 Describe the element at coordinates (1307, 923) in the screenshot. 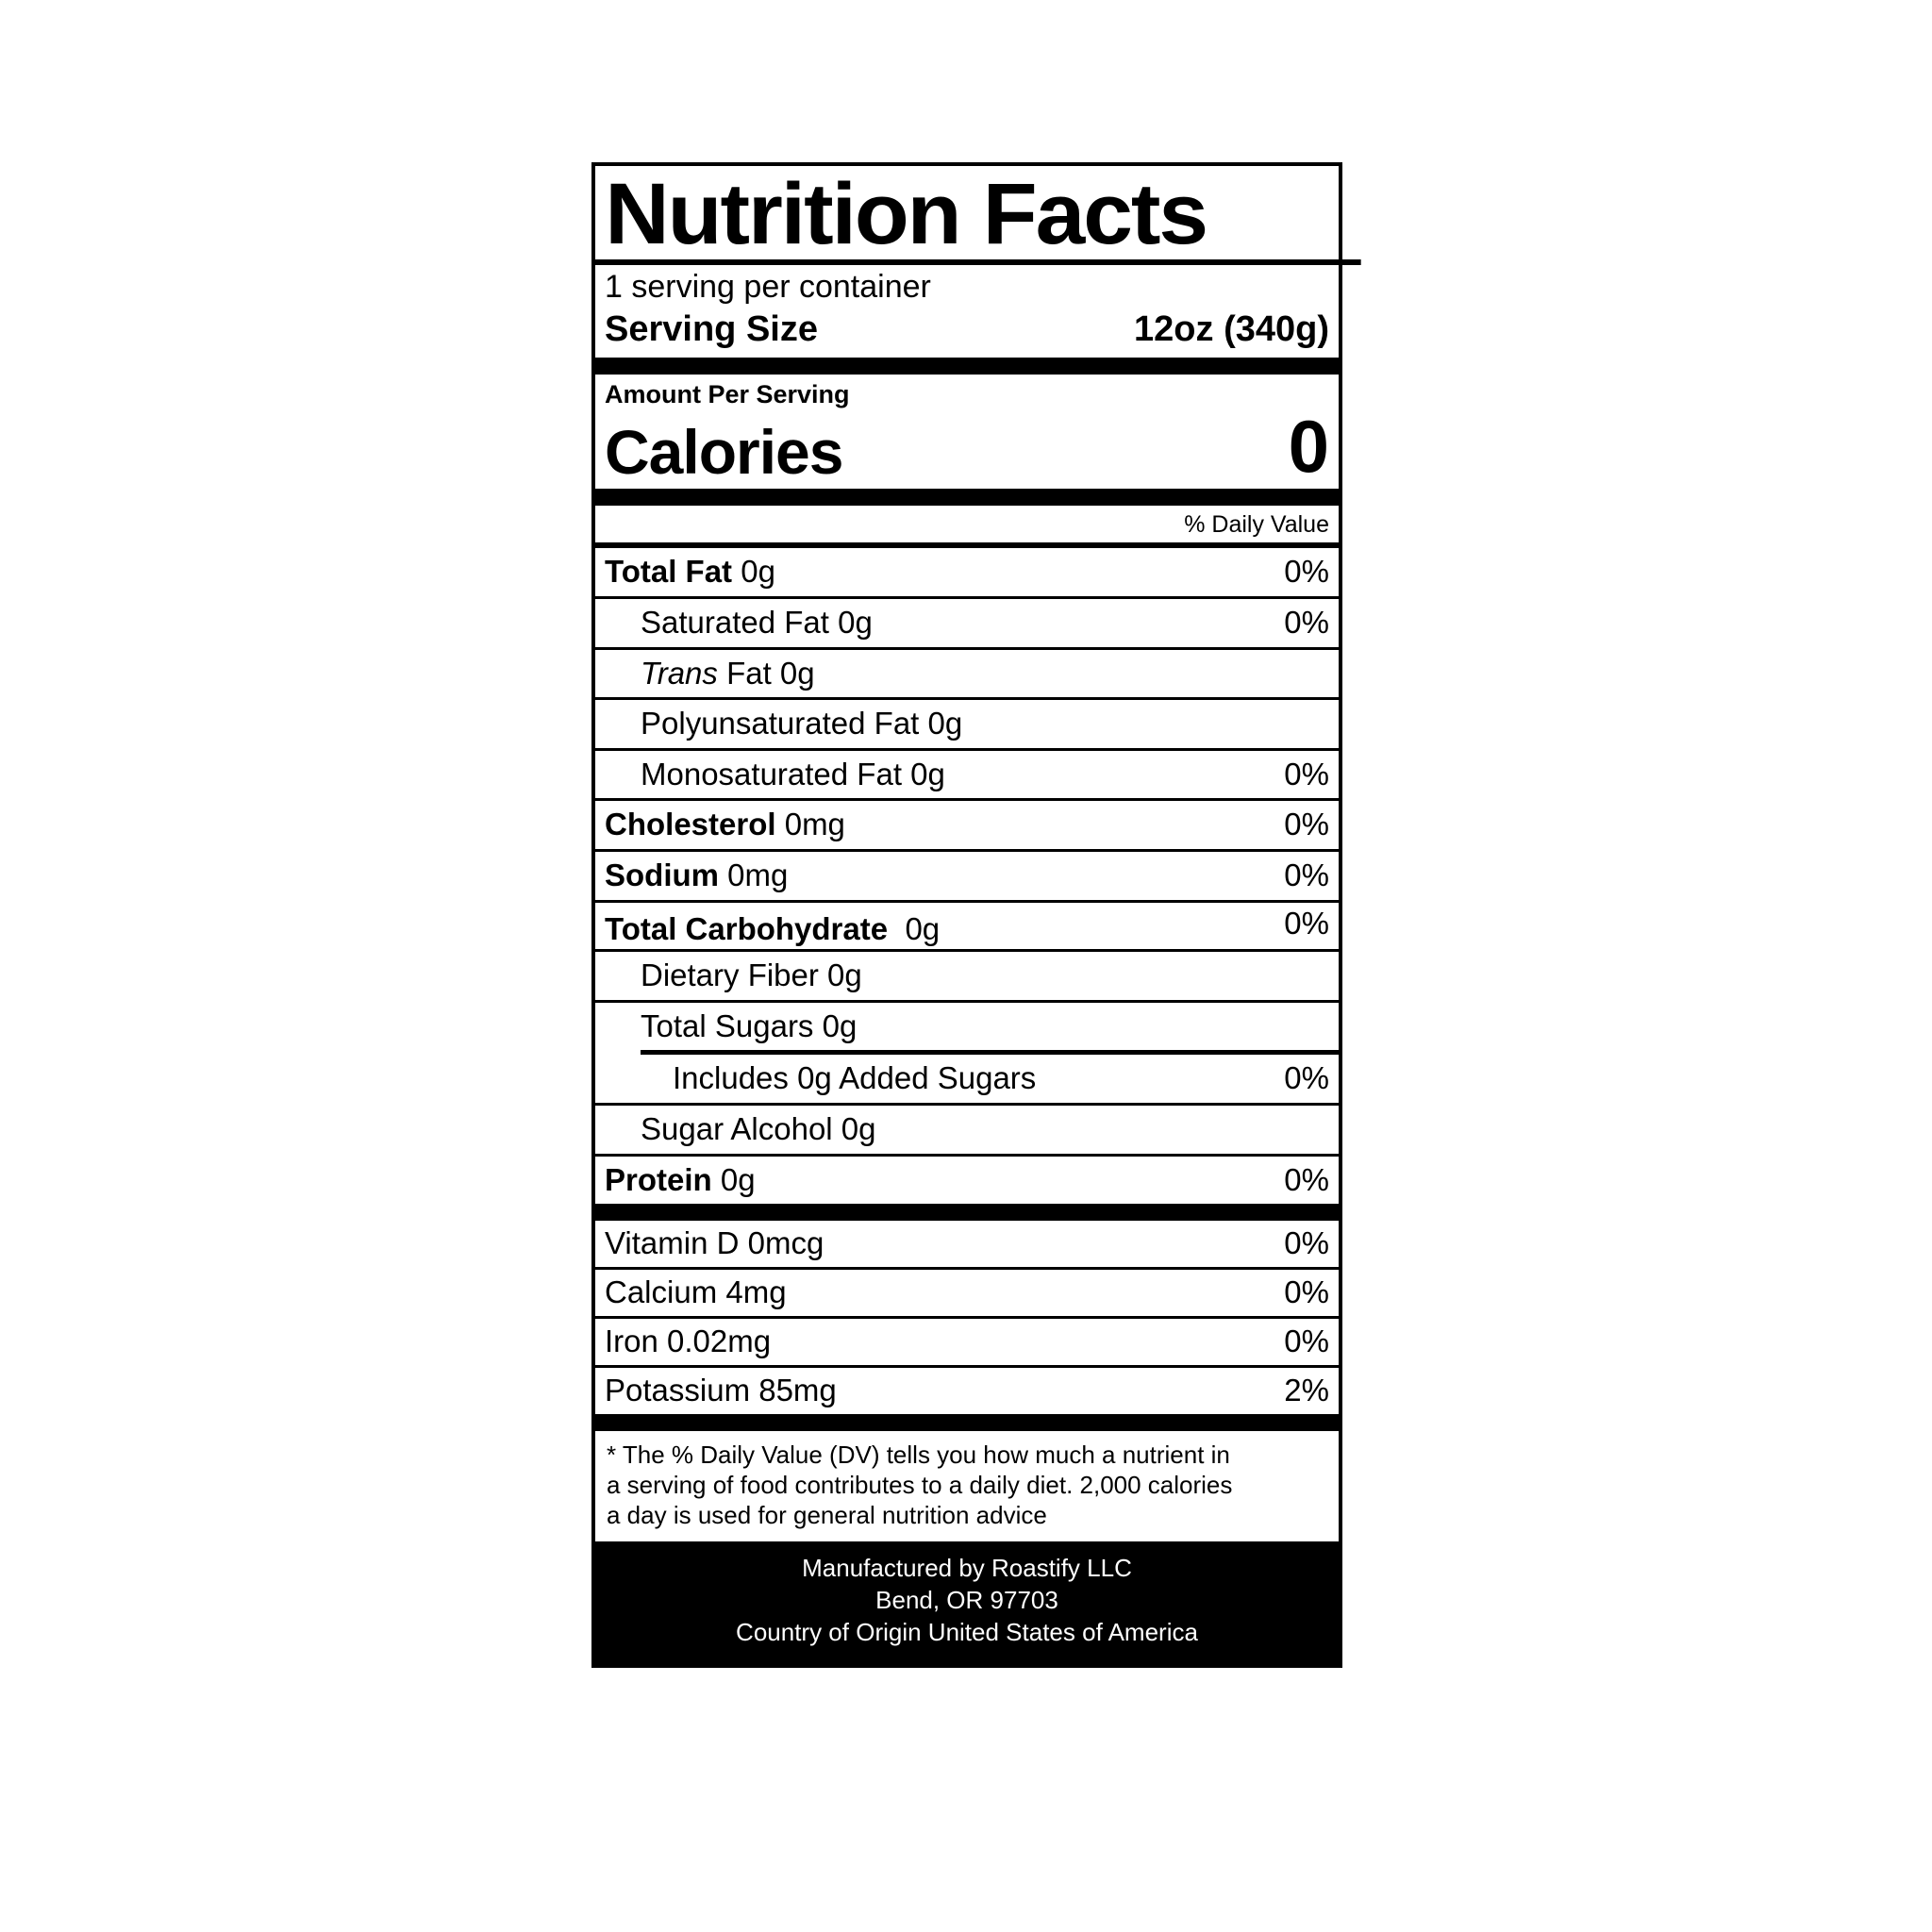

I see `row-total-carbohydrate-pct: 0%` at that location.